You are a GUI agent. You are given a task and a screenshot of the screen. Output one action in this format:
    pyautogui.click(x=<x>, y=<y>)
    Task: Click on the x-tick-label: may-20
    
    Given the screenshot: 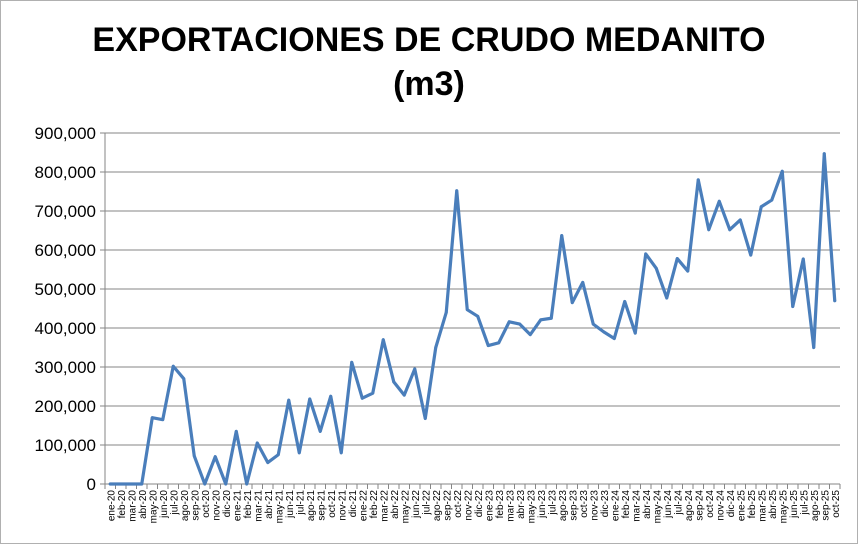 What is the action you would take?
    pyautogui.click(x=153, y=507)
    